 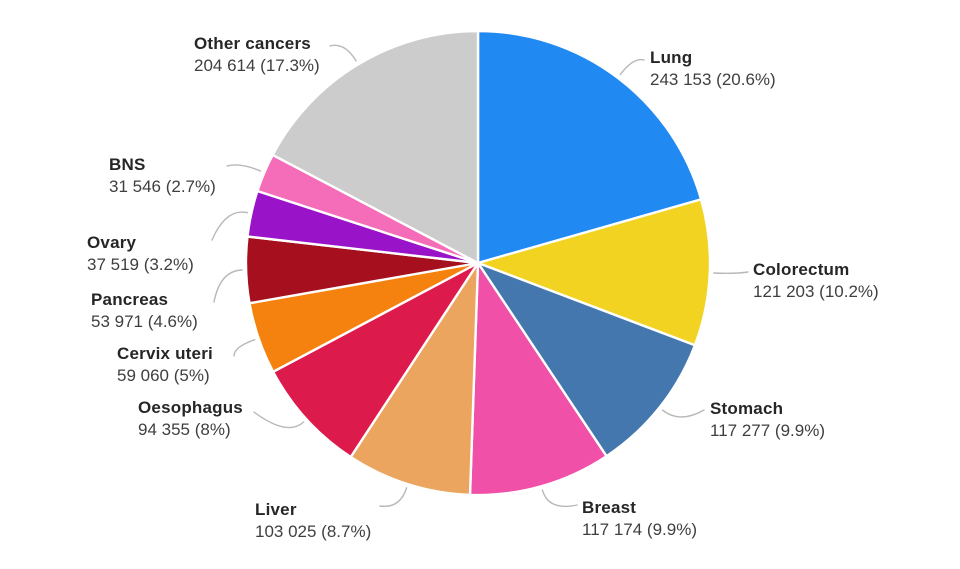 I want to click on slice-label-stomach: Stomach 117 277 (9.9%), so click(x=767, y=420).